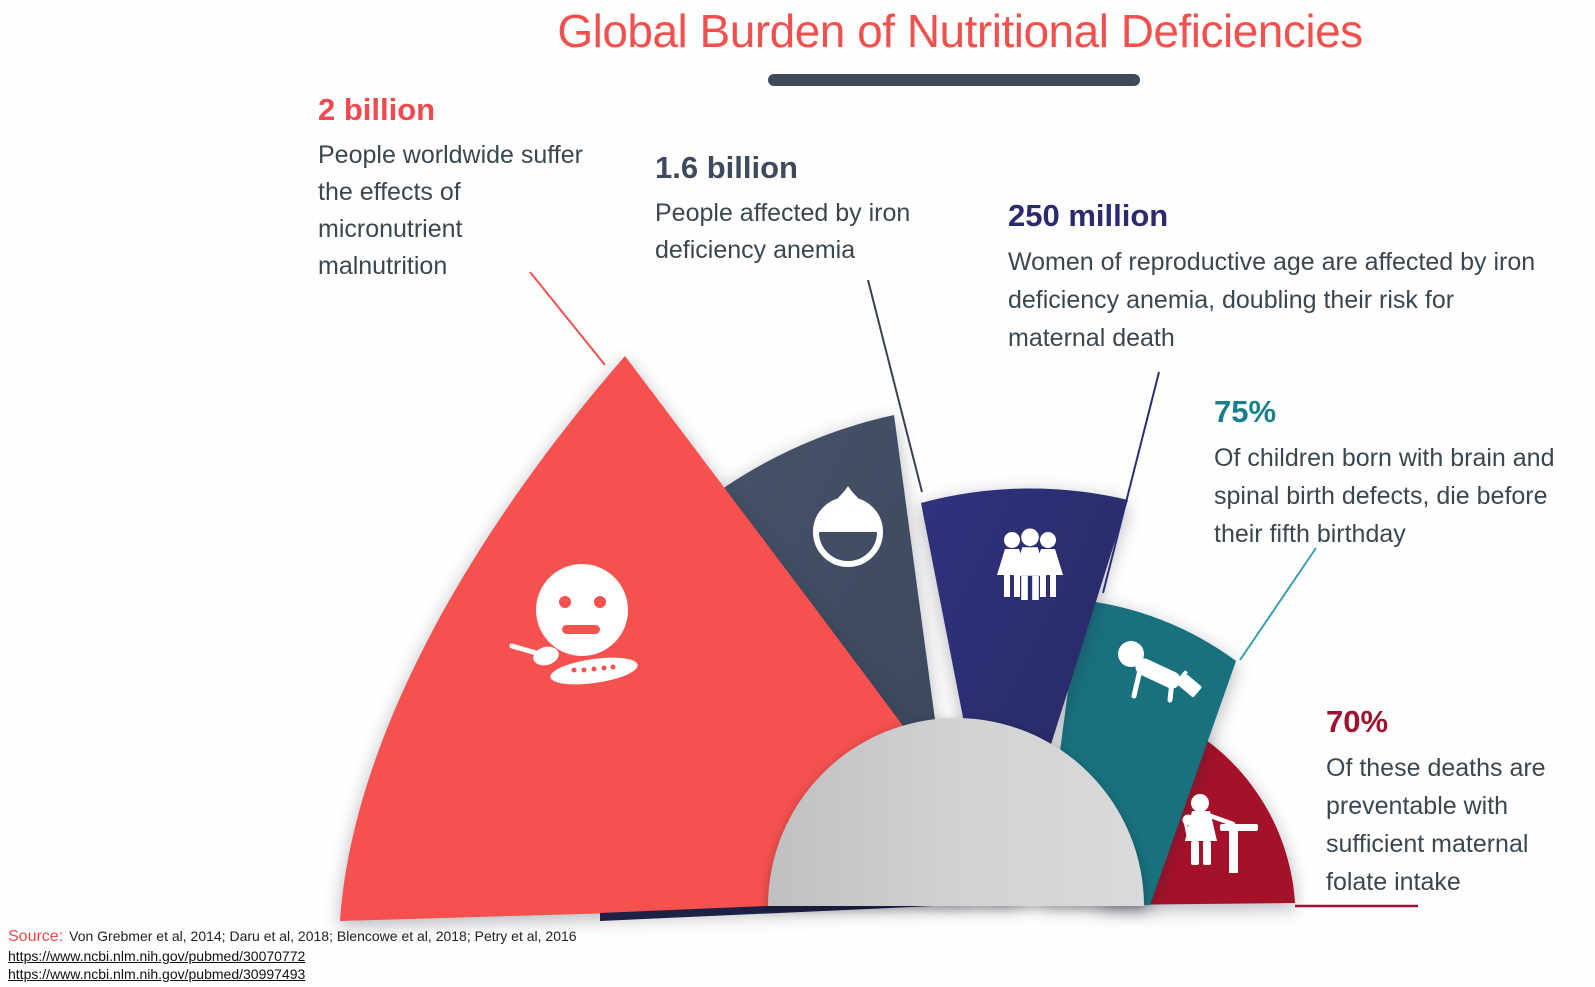 The height and width of the screenshot is (987, 1595). What do you see at coordinates (1278, 604) in the screenshot?
I see `leader-line-birth-defects` at bounding box center [1278, 604].